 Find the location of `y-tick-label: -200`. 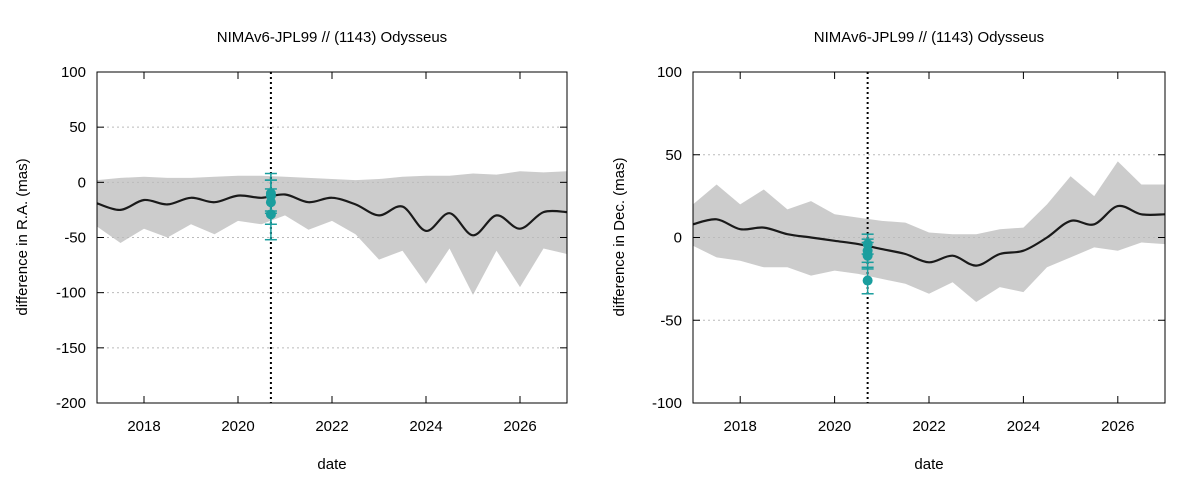

y-tick-label: -200 is located at coordinates (71, 403).